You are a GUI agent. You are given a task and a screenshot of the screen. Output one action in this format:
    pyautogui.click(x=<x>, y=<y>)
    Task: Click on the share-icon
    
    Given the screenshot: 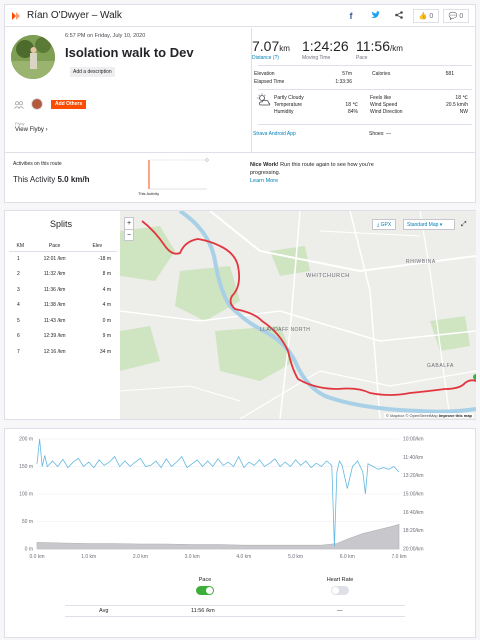 What is the action you would take?
    pyautogui.click(x=399, y=16)
    